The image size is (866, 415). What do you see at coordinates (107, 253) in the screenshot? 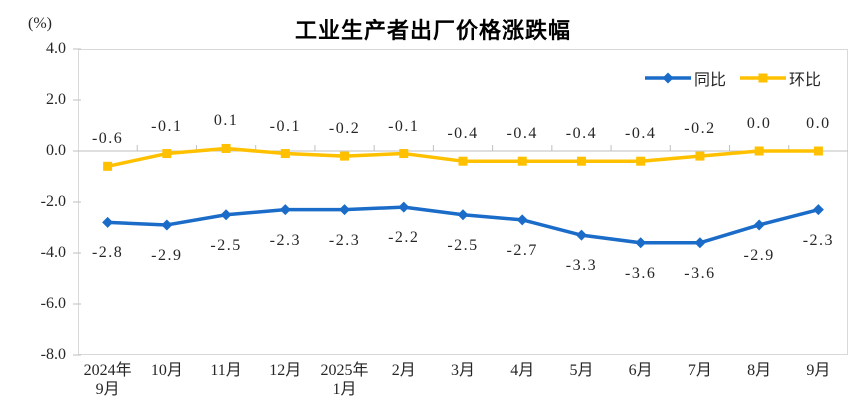
I see `data-label: -2.8` at bounding box center [107, 253].